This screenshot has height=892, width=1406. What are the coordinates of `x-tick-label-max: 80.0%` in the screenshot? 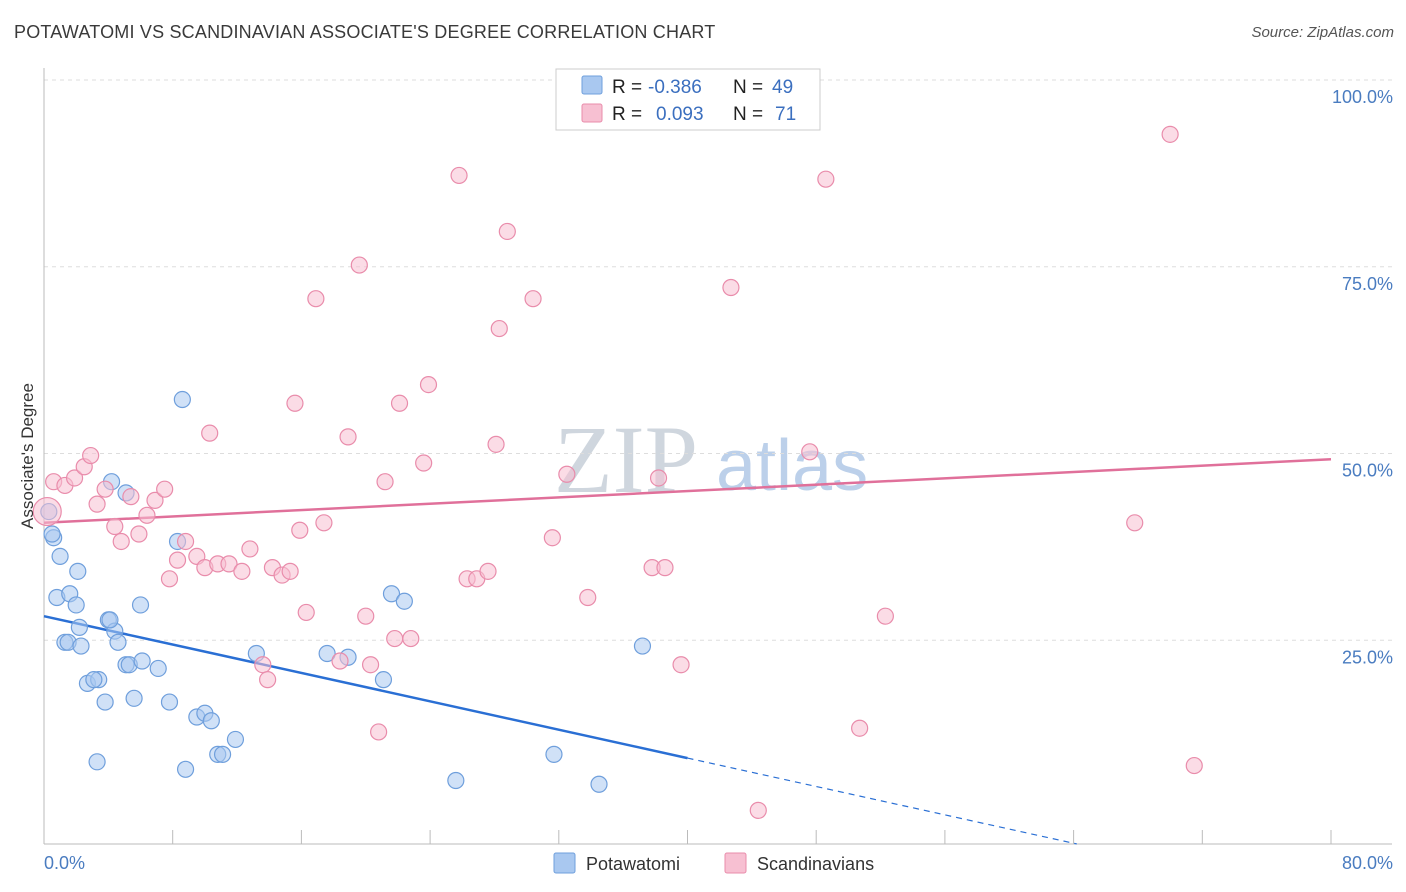 It's located at (1367, 863).